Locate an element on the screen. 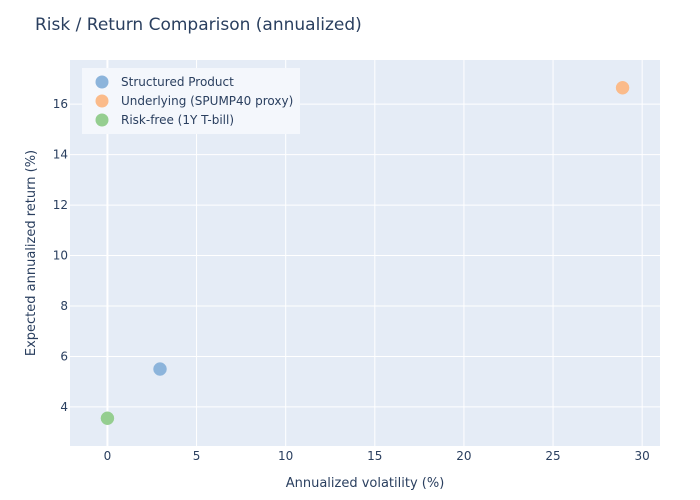 The image size is (700, 500). y-tick-label: 8 is located at coordinates (64, 306).